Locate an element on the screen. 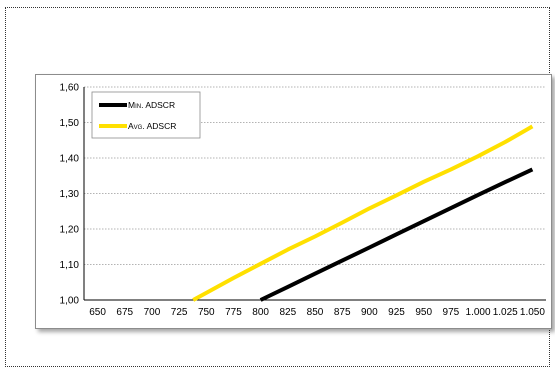 The width and height of the screenshot is (555, 367). x-tick-label: 650 is located at coordinates (97, 312).